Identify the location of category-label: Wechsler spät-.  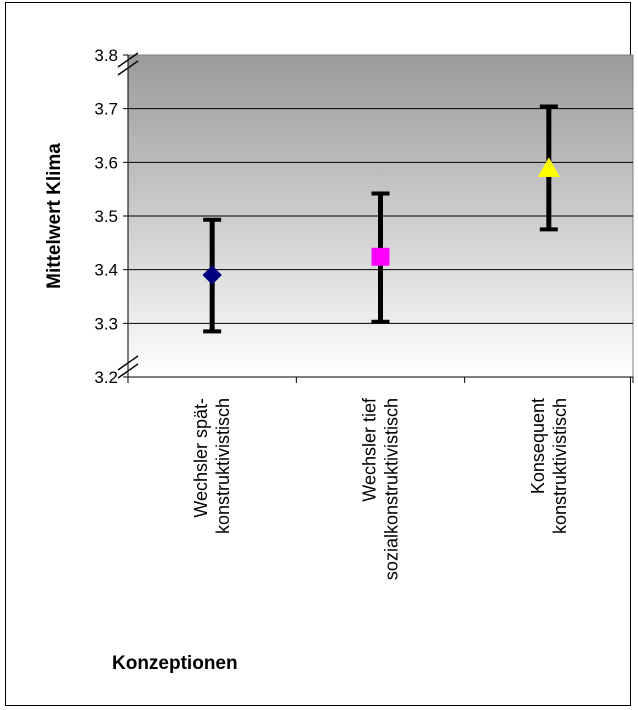
(201, 458).